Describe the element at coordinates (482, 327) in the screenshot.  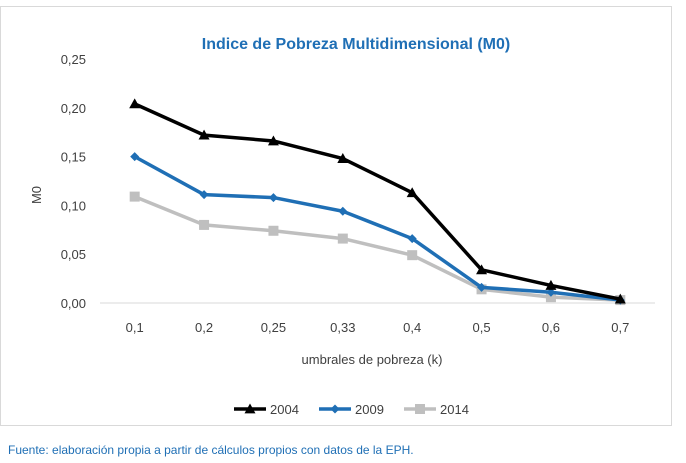
I see `x-tick-label: 0,5` at that location.